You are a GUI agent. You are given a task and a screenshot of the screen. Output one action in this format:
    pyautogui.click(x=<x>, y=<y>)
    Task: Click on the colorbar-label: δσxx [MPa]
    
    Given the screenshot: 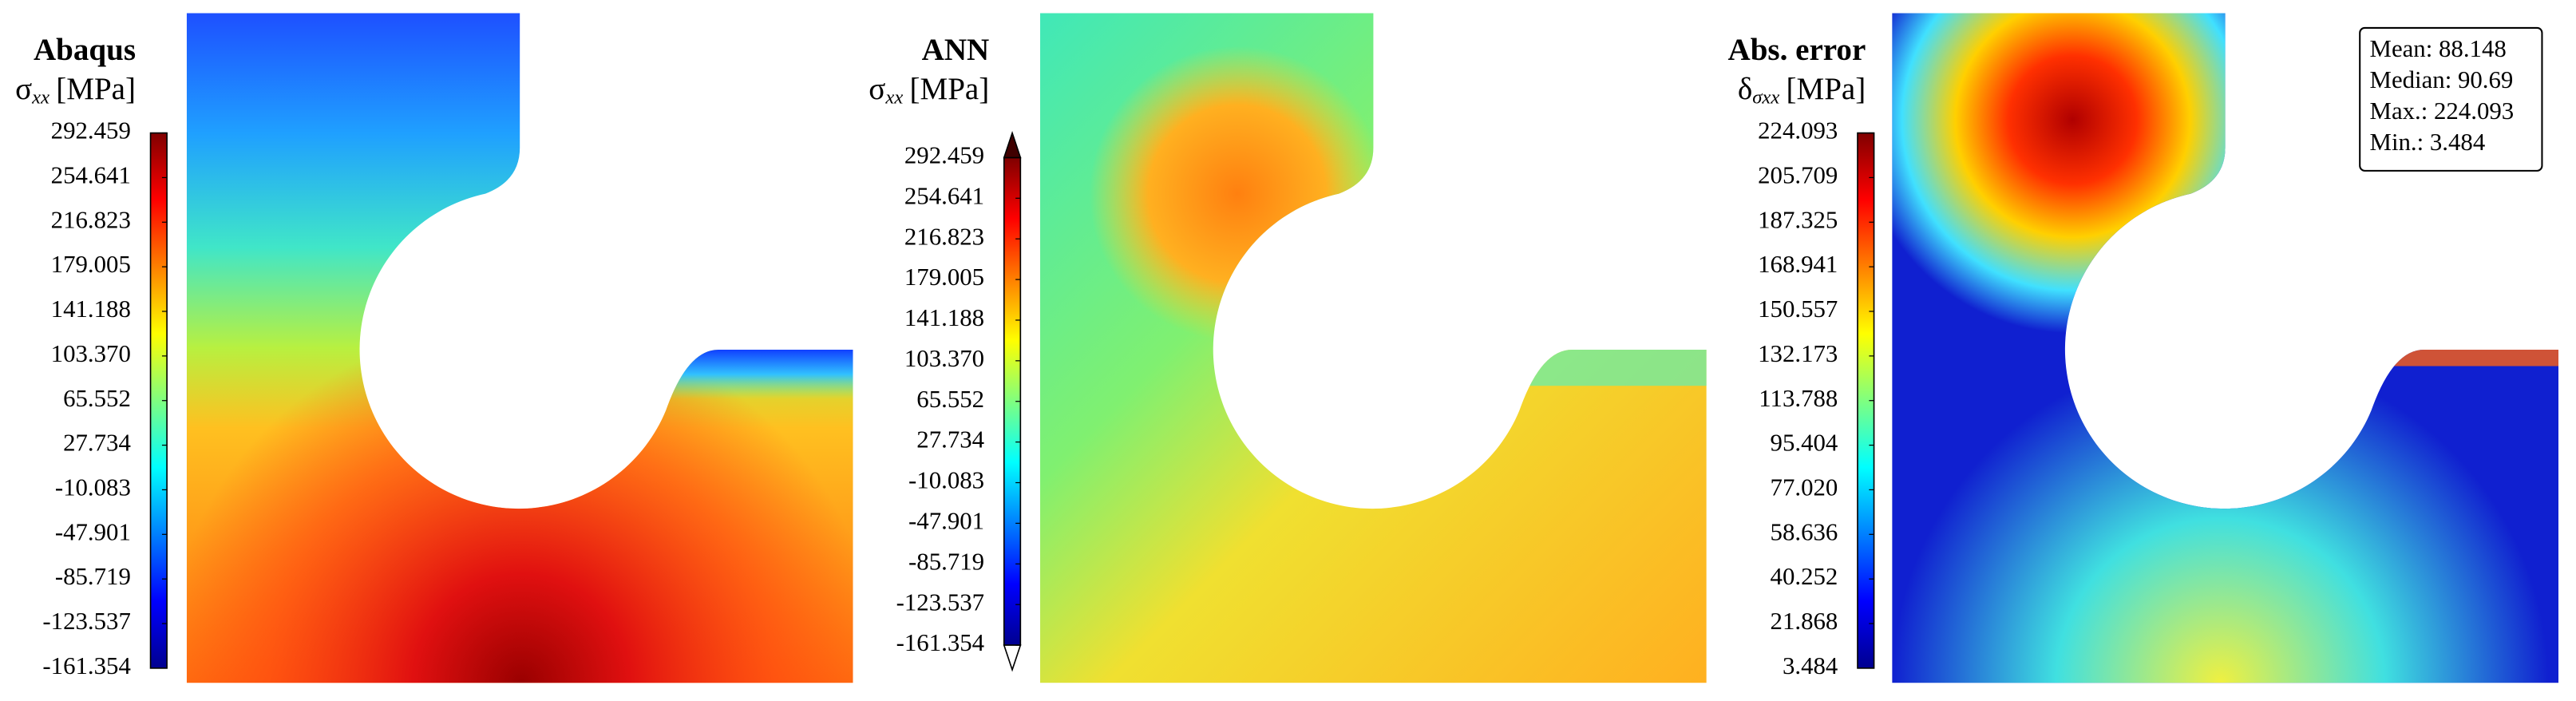 What is the action you would take?
    pyautogui.click(x=1802, y=90)
    